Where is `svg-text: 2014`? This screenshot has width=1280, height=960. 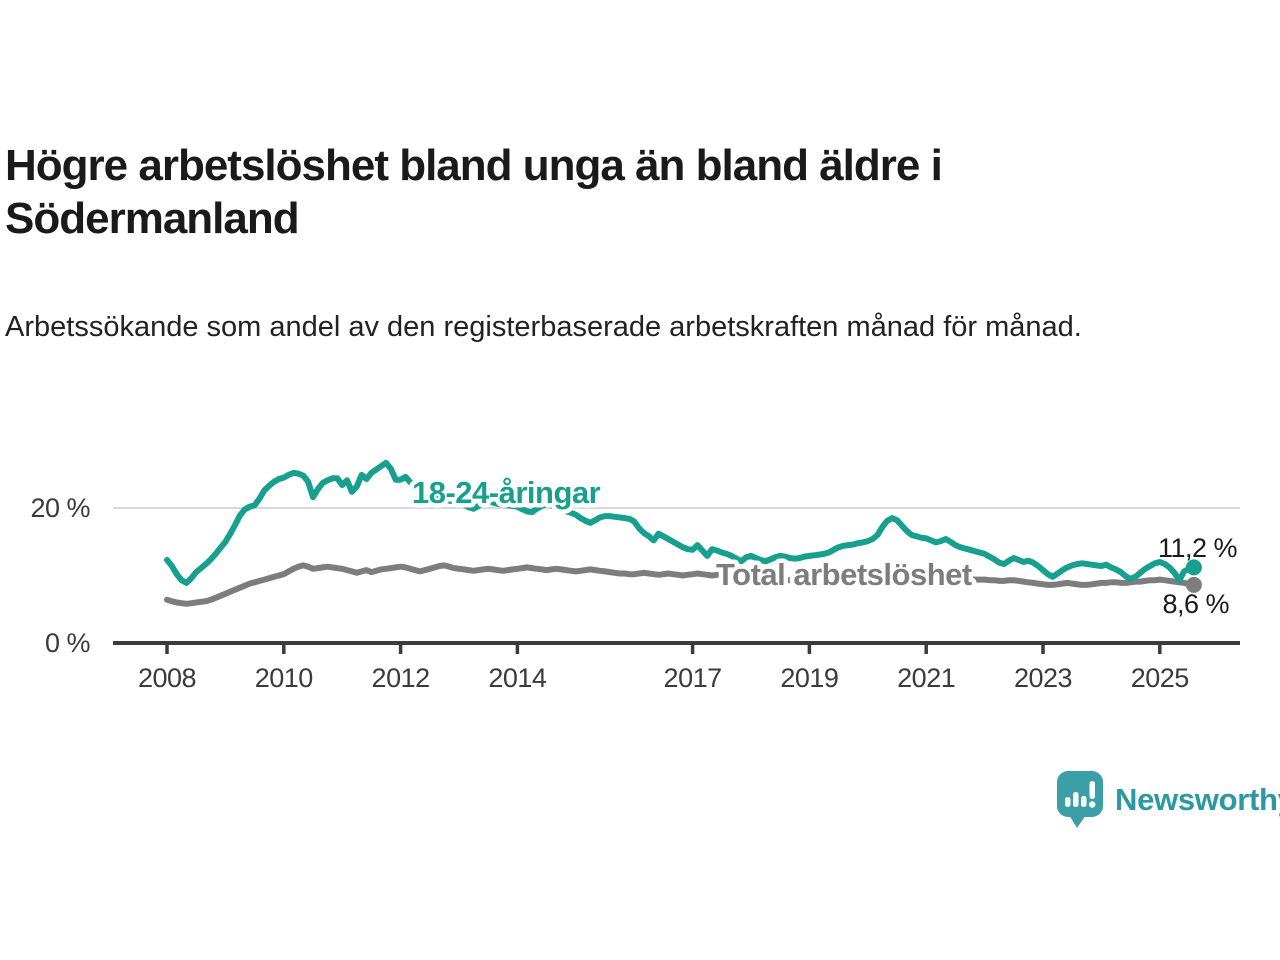
svg-text: 2014 is located at coordinates (517, 678).